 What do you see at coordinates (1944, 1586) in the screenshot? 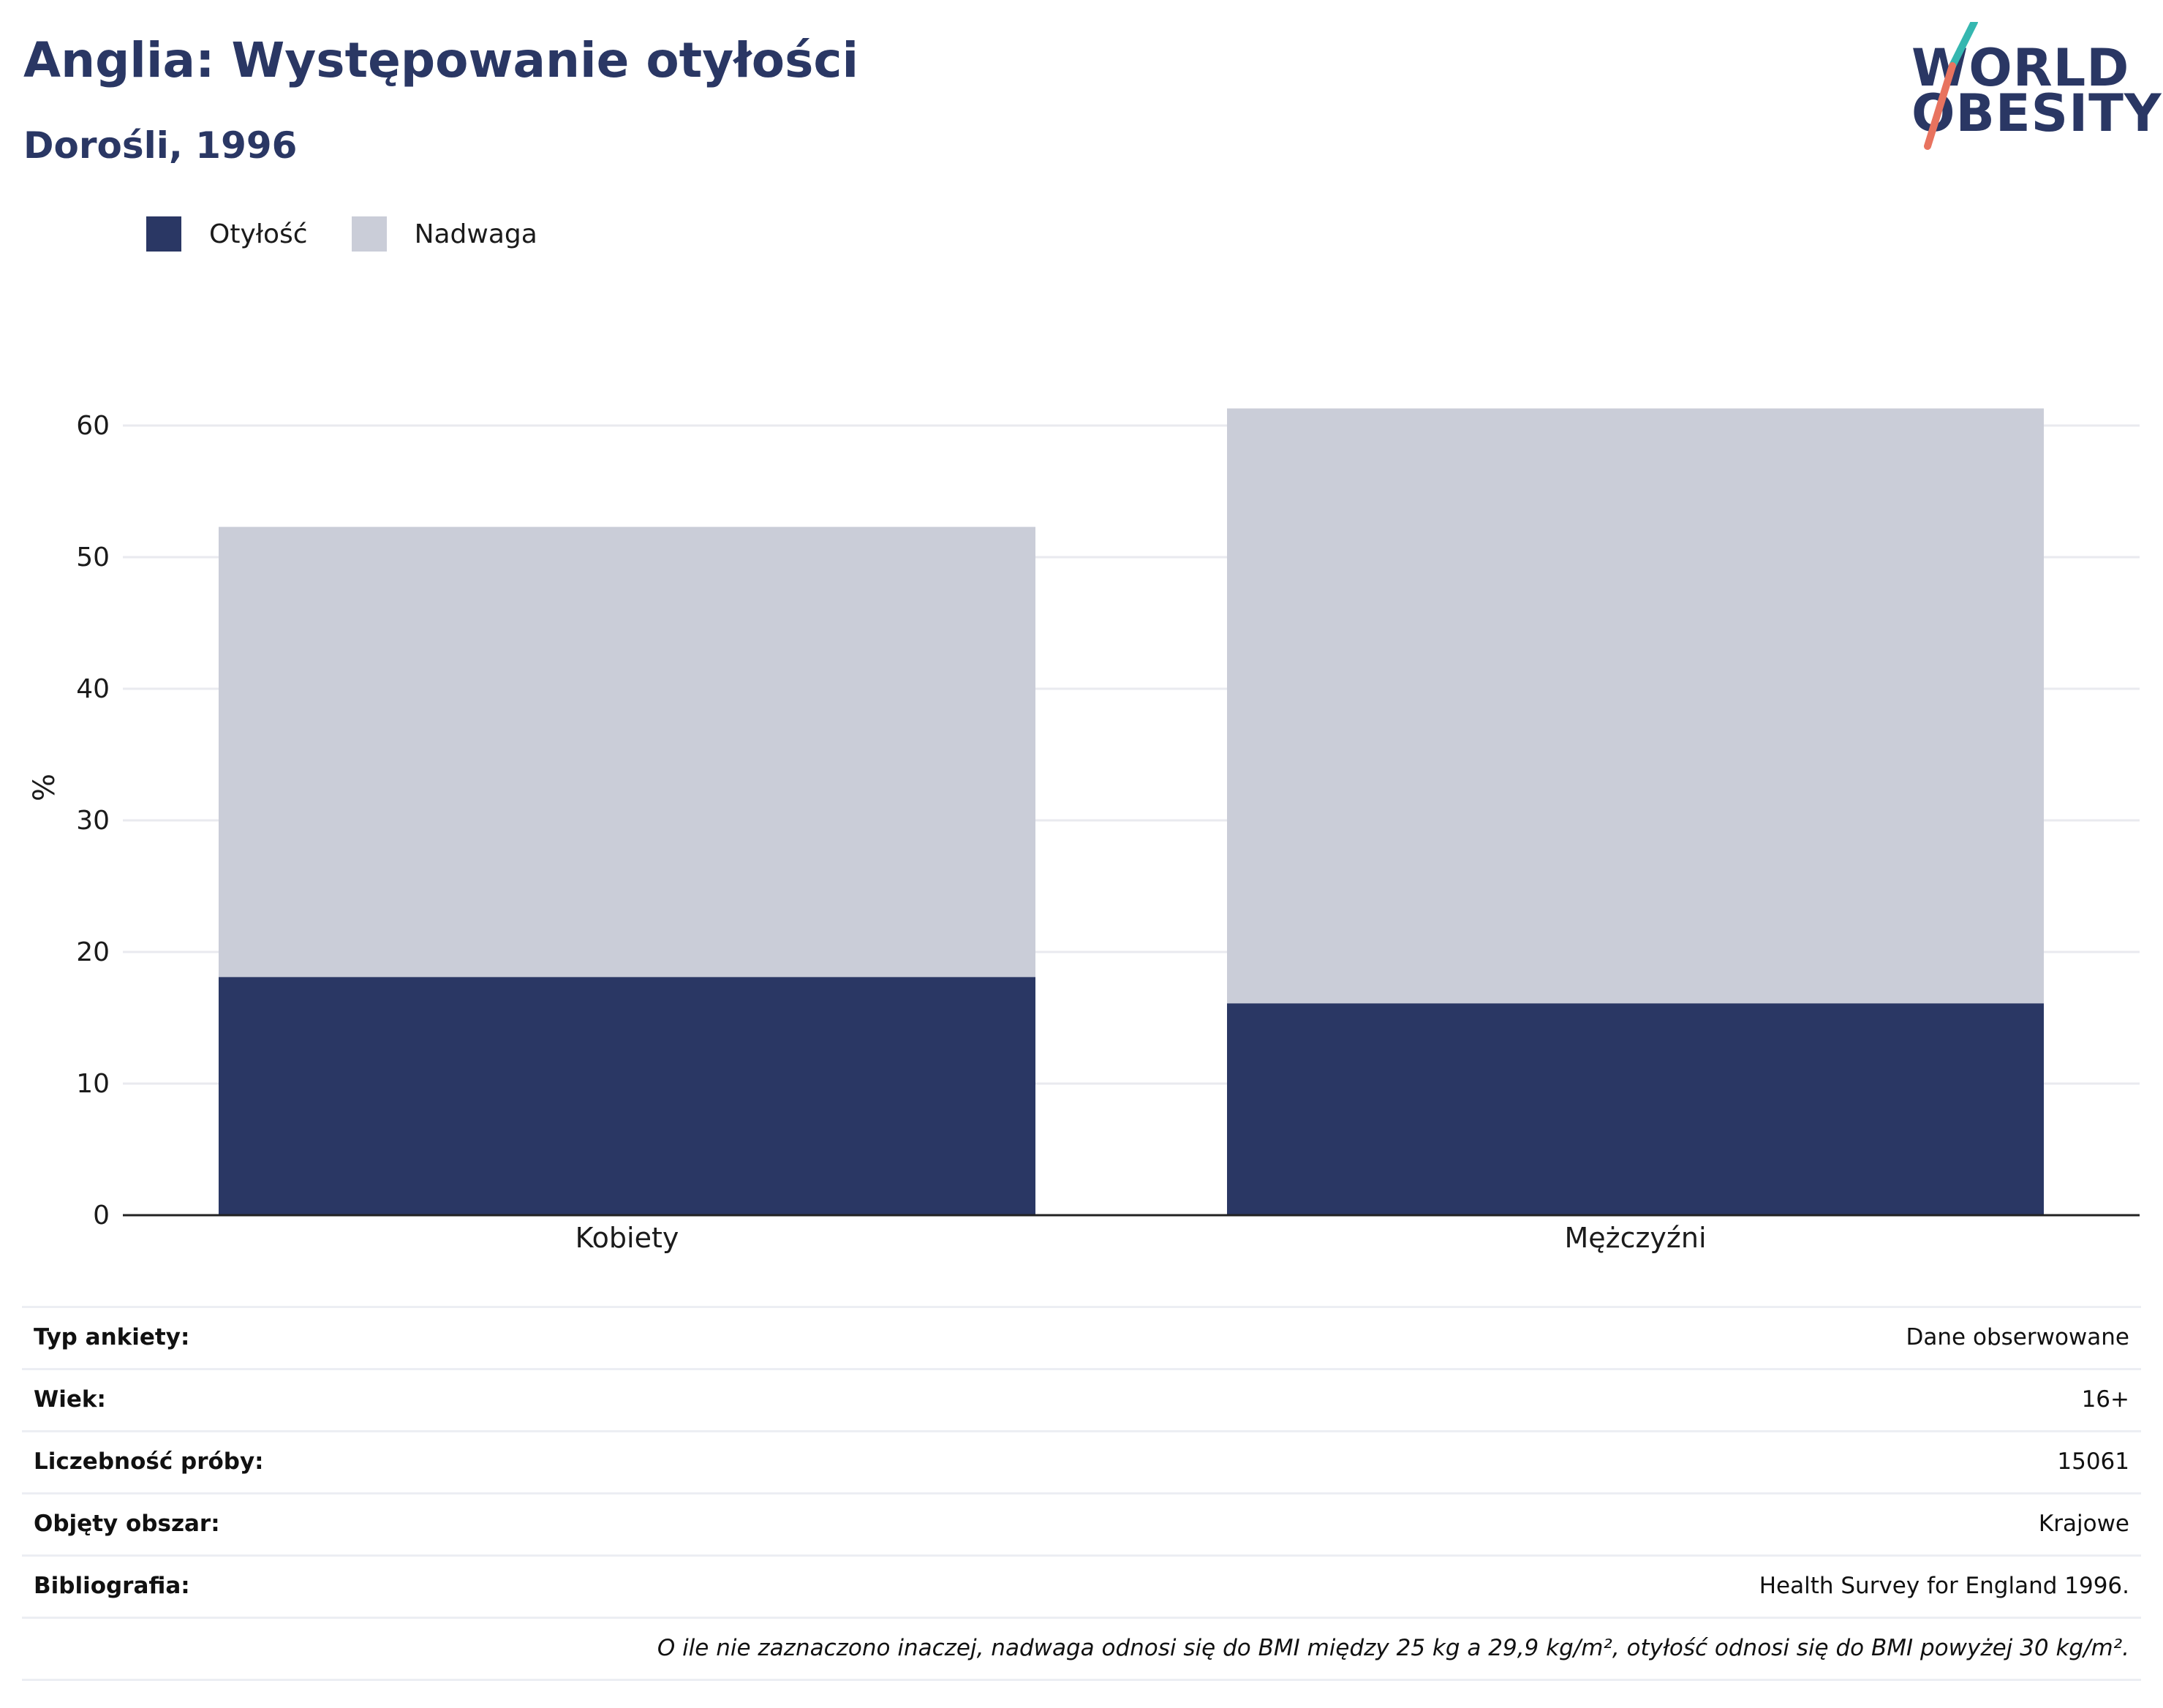
I see `info-value: Health Survey for England 1996.` at bounding box center [1944, 1586].